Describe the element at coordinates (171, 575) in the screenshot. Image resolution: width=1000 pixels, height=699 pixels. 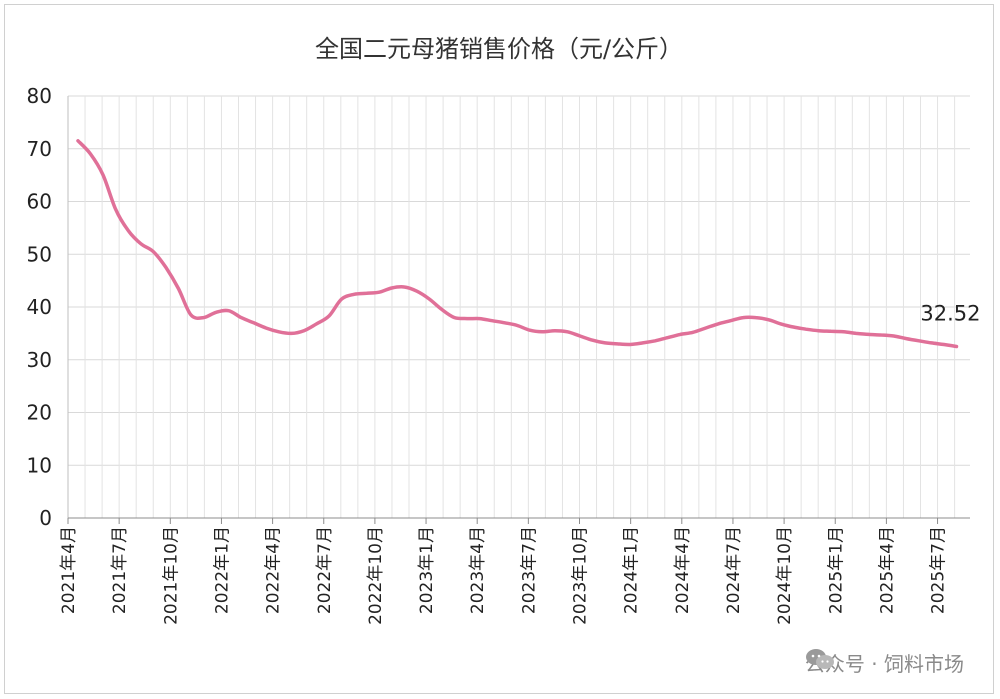
I see `x-tick-label: 2021年10月` at that location.